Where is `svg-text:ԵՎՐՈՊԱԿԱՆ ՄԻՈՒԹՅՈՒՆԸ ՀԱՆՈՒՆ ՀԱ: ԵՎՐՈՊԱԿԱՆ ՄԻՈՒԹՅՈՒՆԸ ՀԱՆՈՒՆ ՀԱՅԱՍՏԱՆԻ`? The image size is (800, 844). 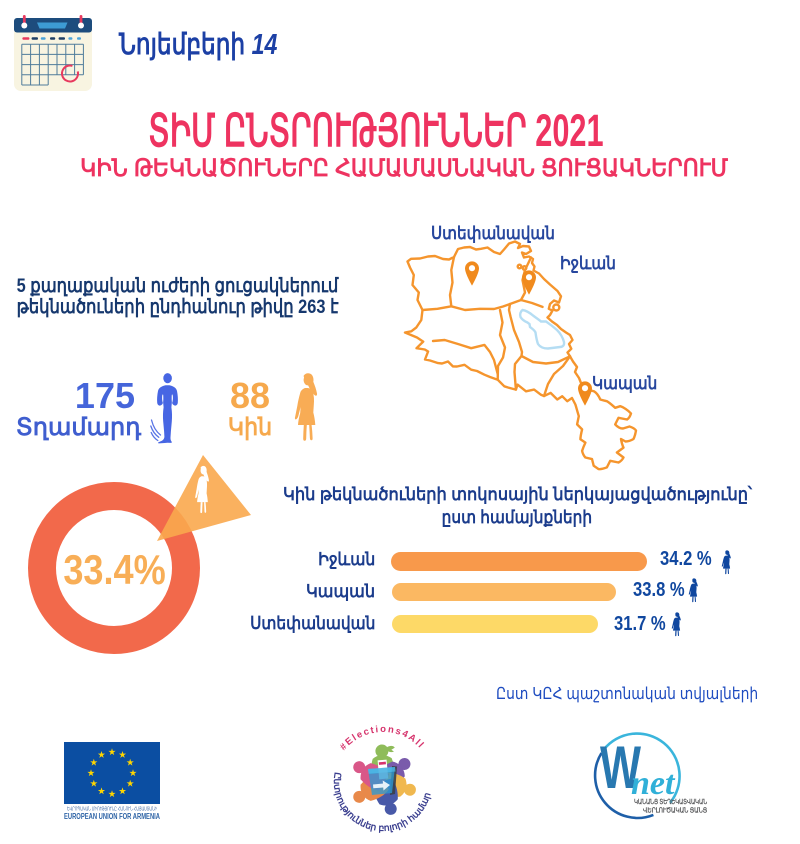 svg-text:ԵՎՐՈՊԱԿԱՆ ՄԻՈՒԹՅՈՒՆԸ ՀԱՆՈՒՆ ՀԱ: ԵՎՐՈՊԱԿԱՆ ՄԻՈՒԹՅՈՒՆԸ ՀԱՆՈՒՆ ՀԱՅԱՍՏԱՆԻ is located at coordinates (112, 810).